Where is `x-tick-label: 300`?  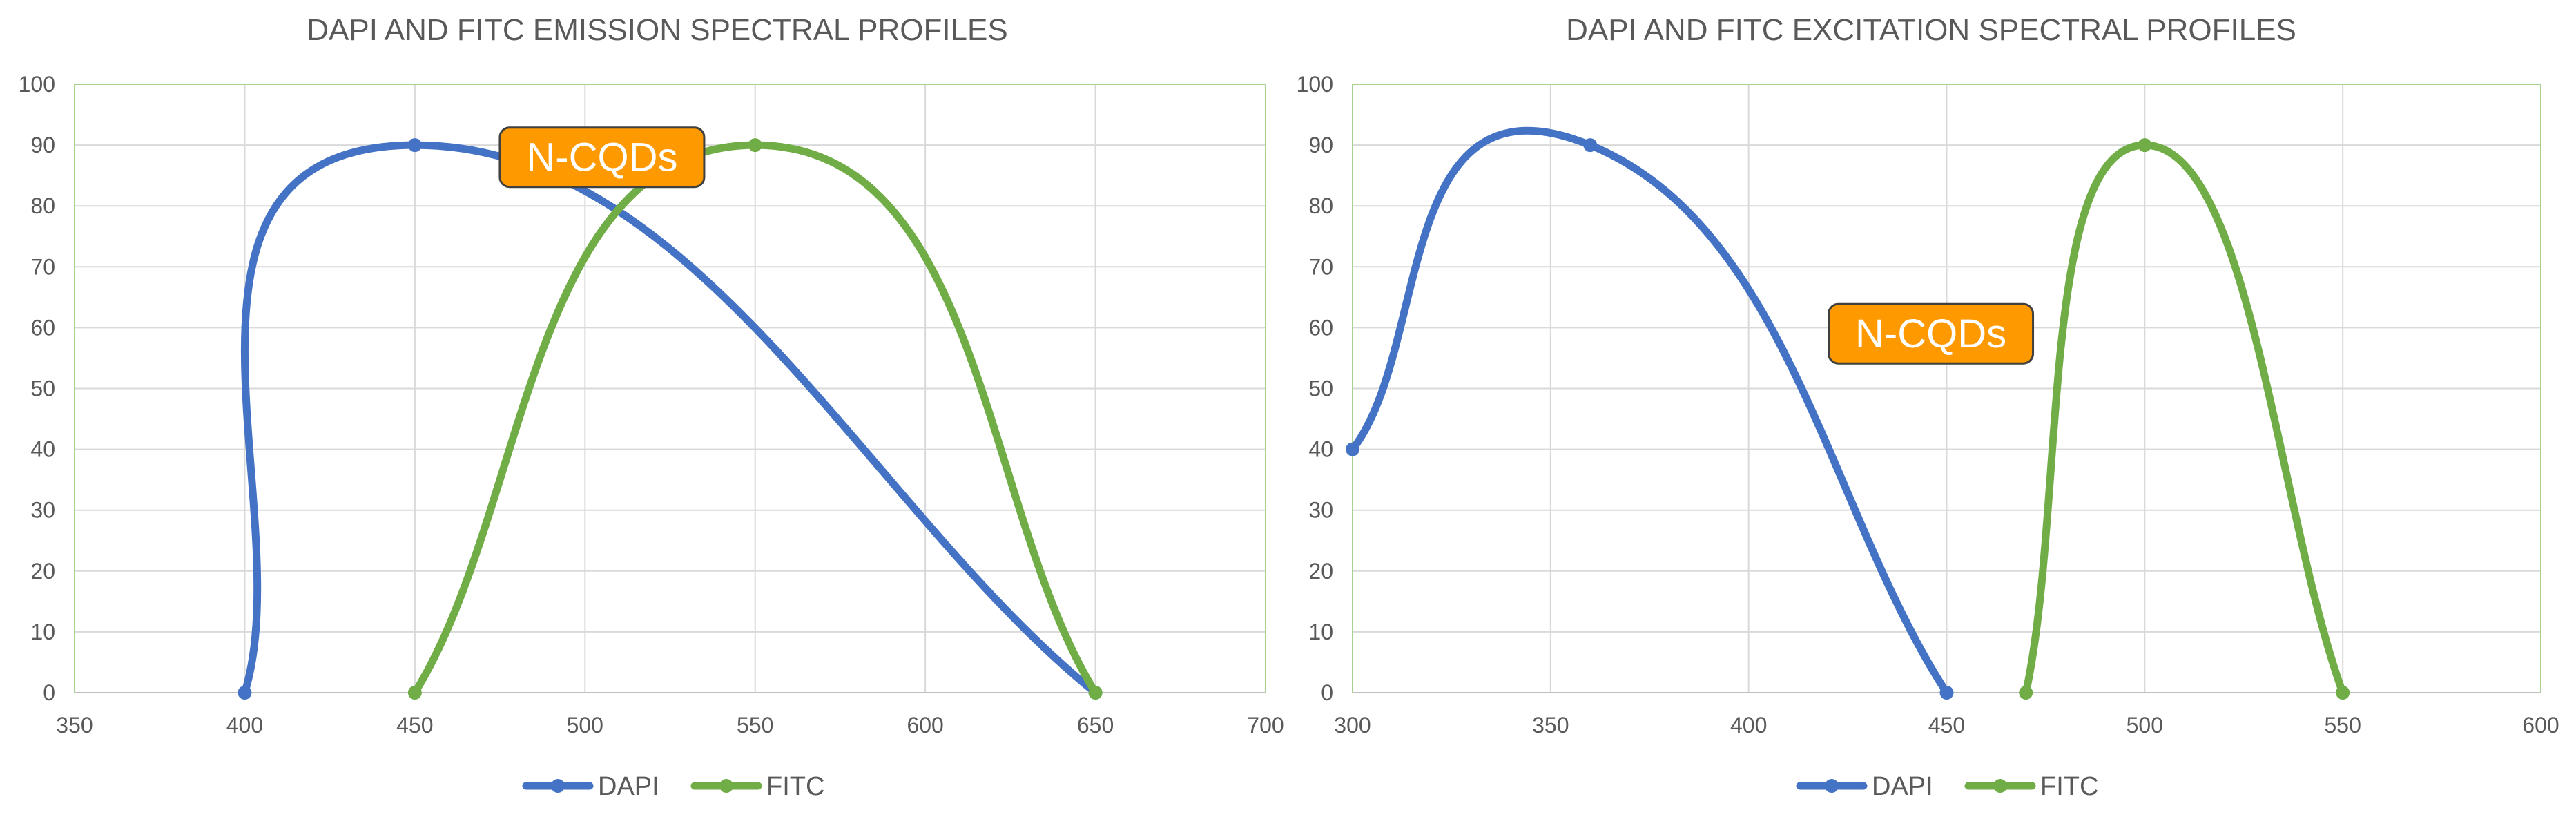
x-tick-label: 300 is located at coordinates (1352, 725).